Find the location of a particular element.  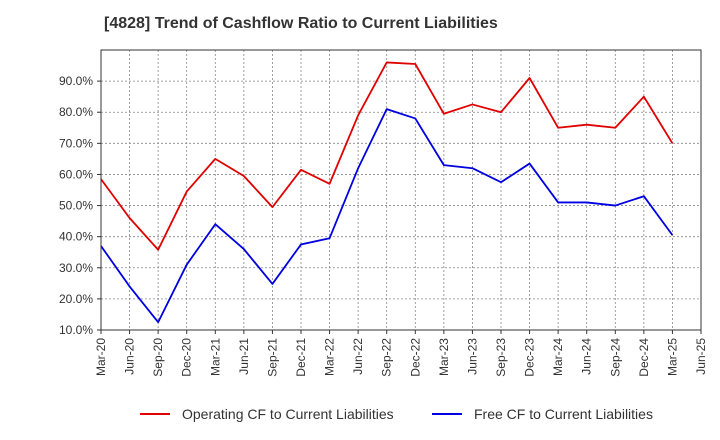

x-tick-label: Dec-20 is located at coordinates (187, 357).